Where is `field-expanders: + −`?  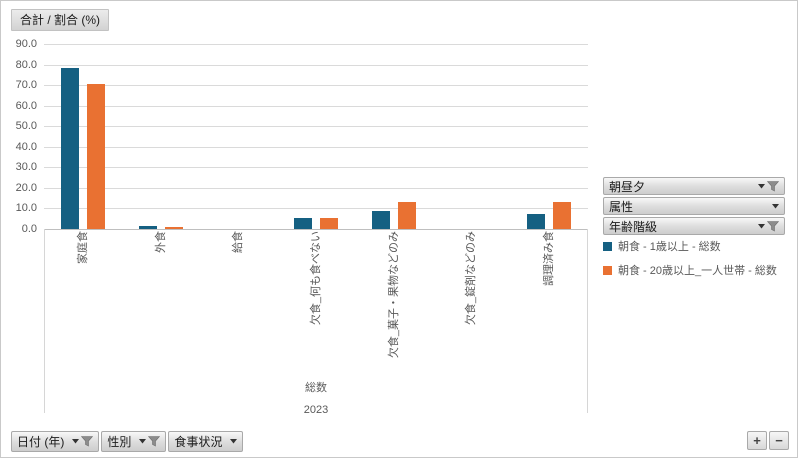 field-expanders: + − is located at coordinates (768, 440).